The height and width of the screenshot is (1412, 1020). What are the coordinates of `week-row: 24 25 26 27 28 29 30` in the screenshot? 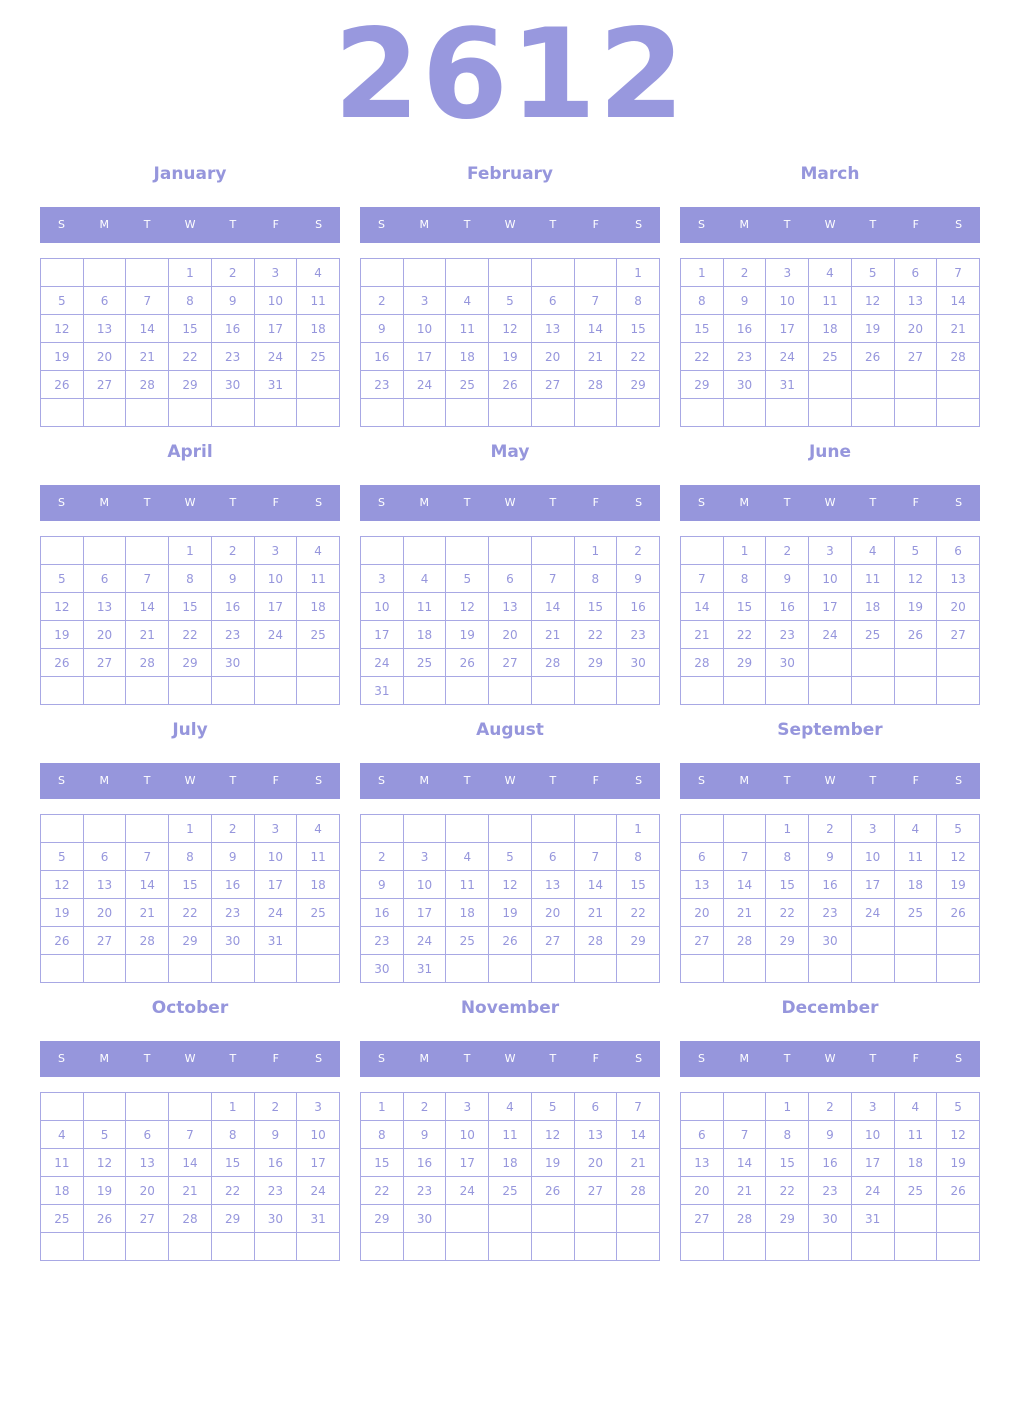 It's located at (510, 662).